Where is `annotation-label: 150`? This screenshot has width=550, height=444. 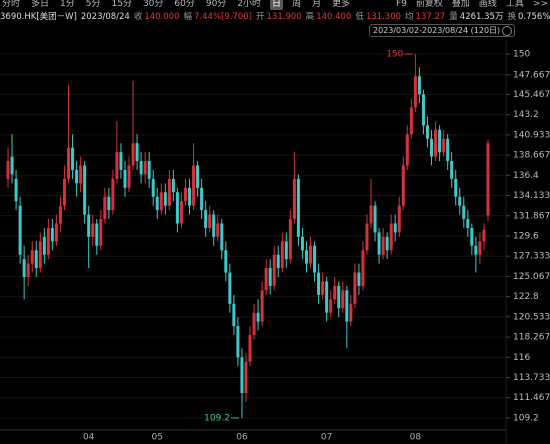 annotation-label: 150 is located at coordinates (394, 54).